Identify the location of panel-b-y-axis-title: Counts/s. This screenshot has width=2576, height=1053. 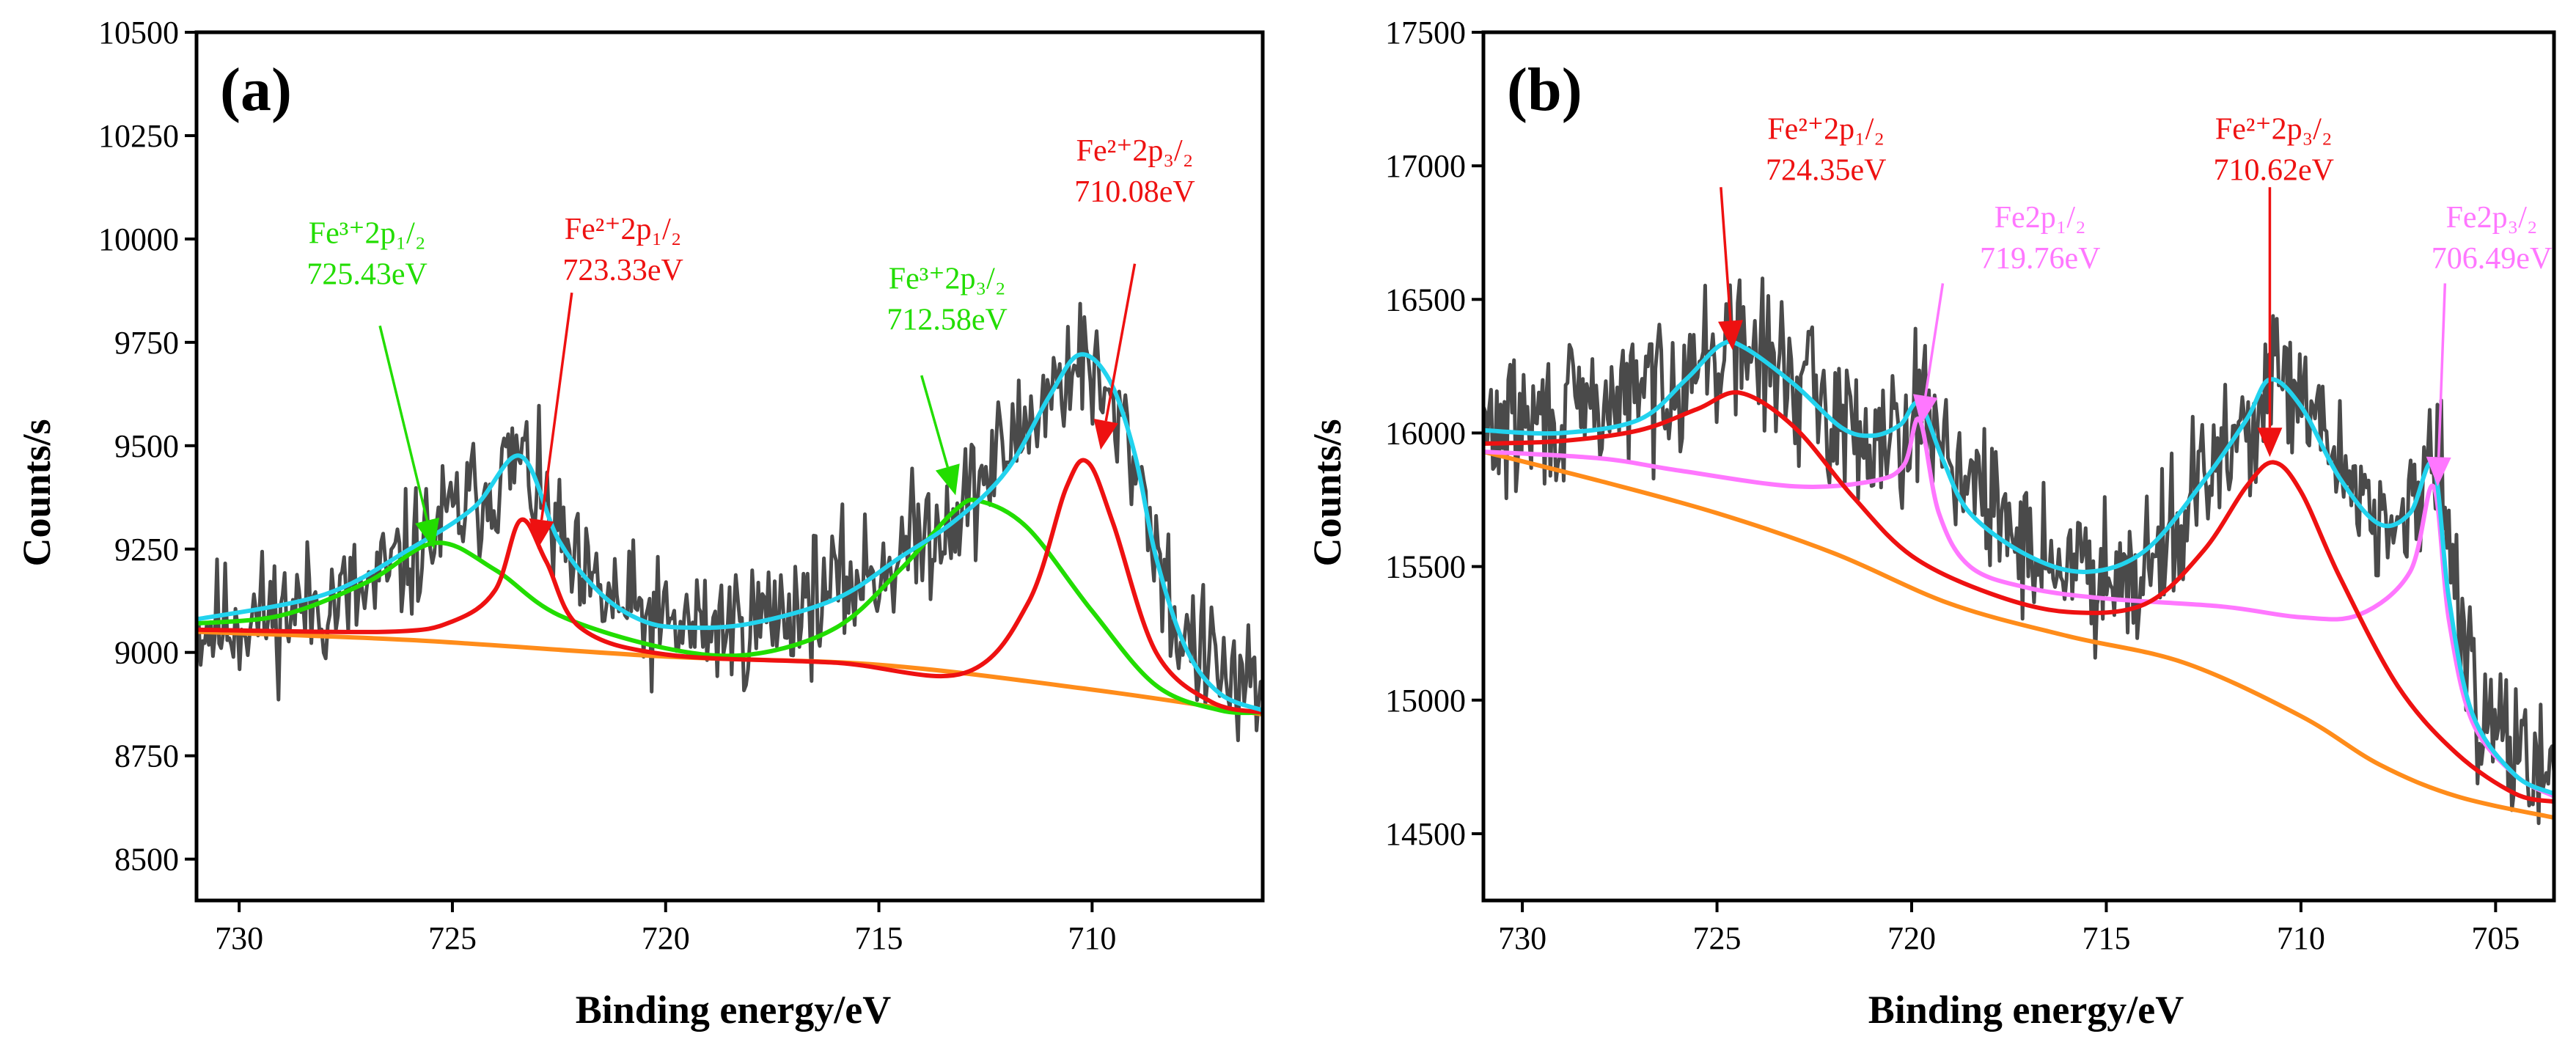
(1327, 492).